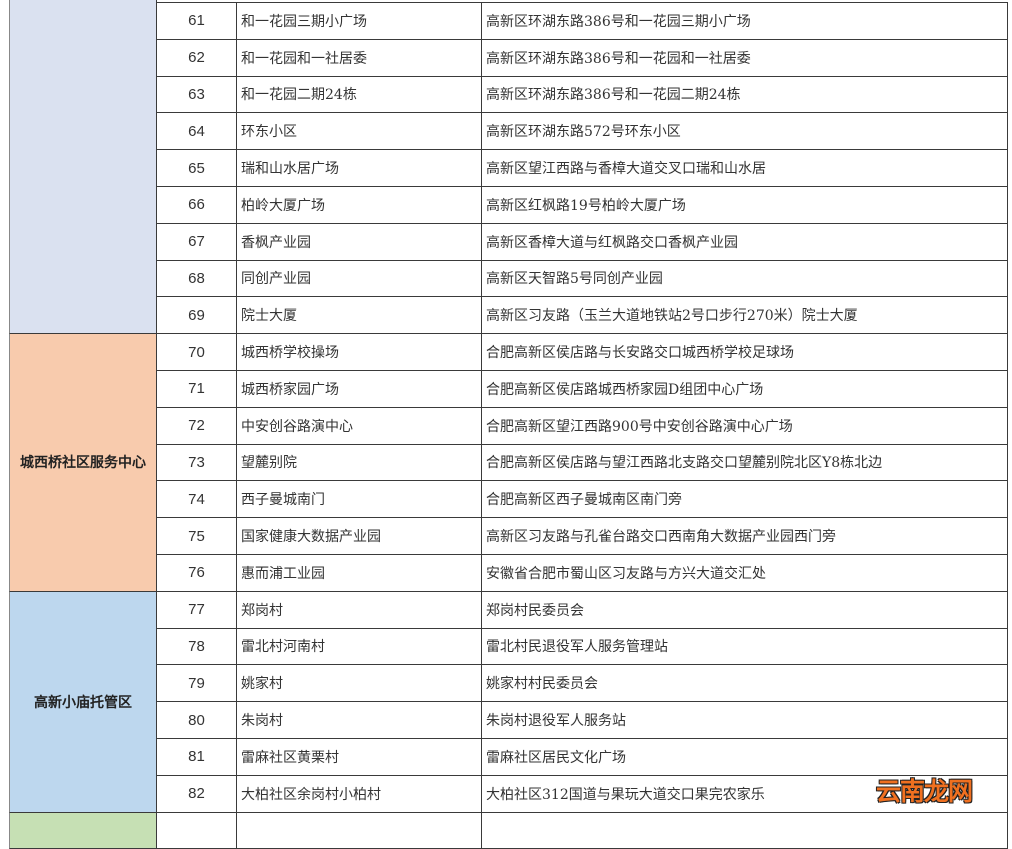 This screenshot has width=1012, height=849. What do you see at coordinates (197, 242) in the screenshot?
I see `row-number-cell: 67` at bounding box center [197, 242].